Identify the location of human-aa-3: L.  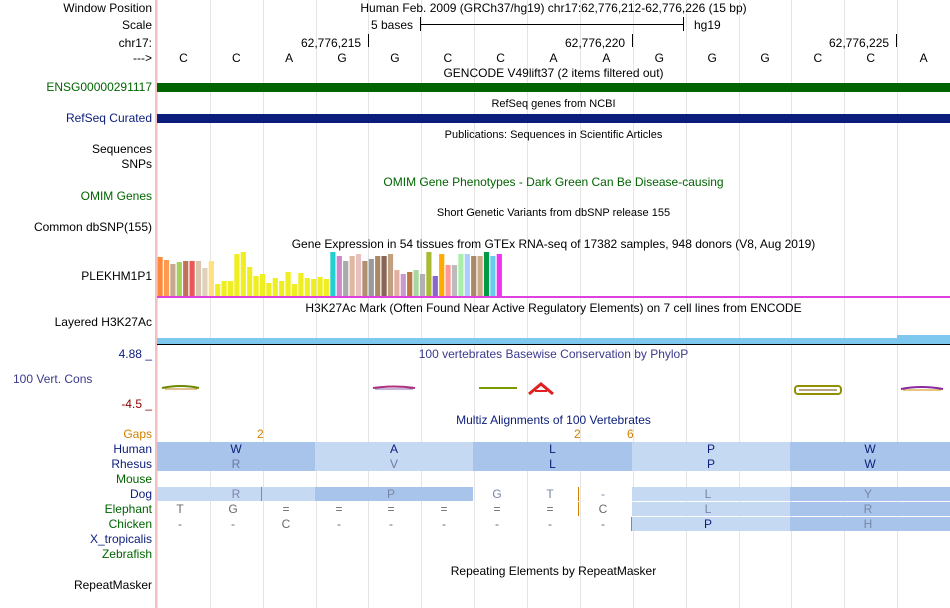
(552, 449).